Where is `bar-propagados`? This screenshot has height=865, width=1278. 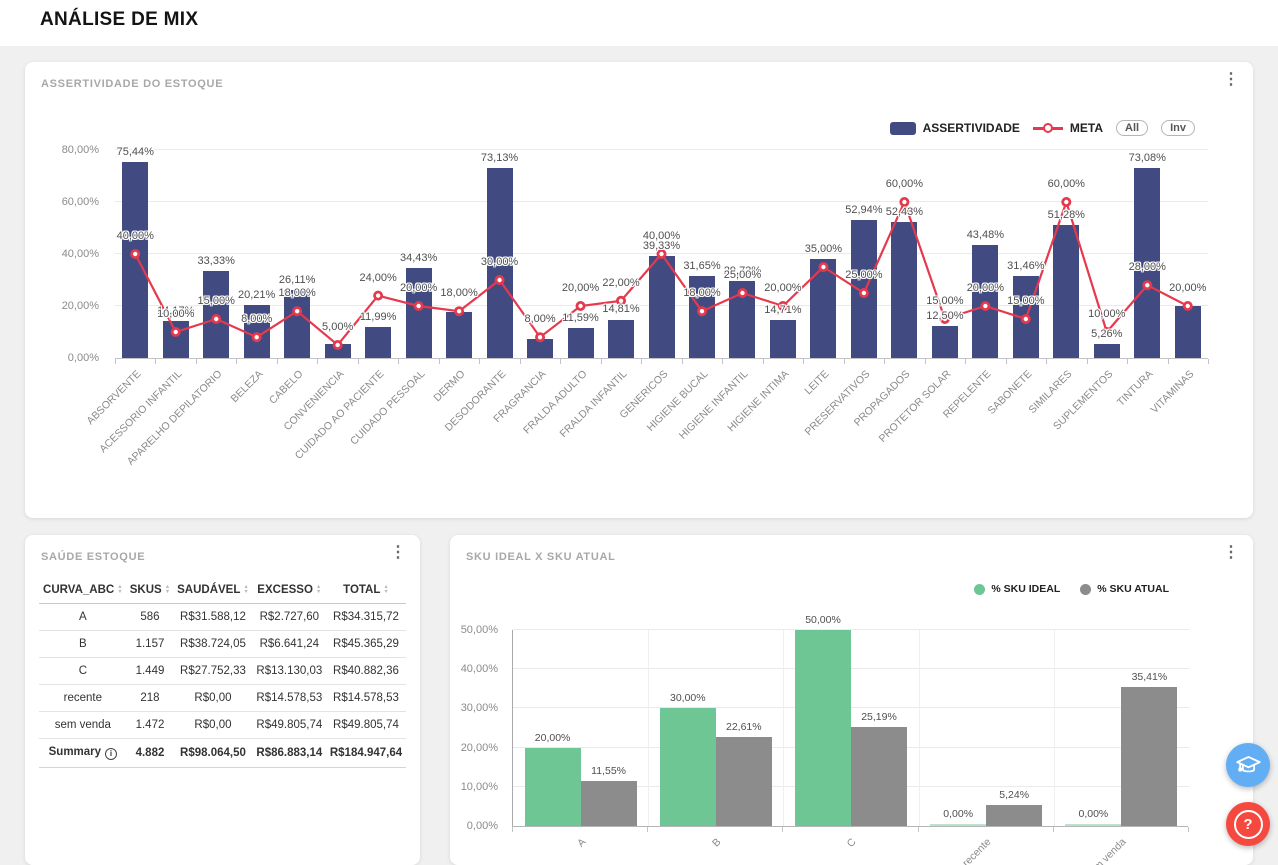
bar-propagados is located at coordinates (904, 289).